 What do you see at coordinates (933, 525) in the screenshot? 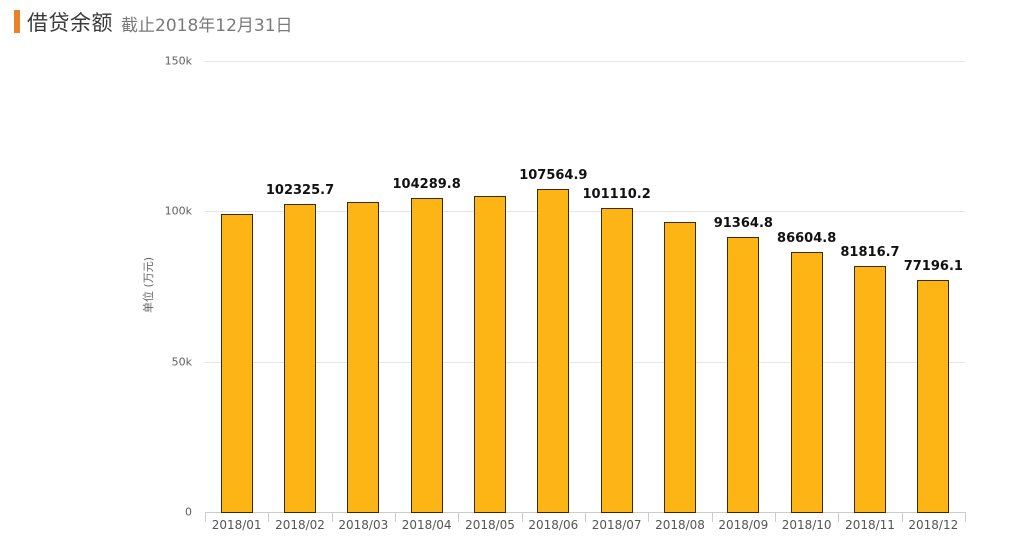
I see `x-tick-label: 2018/12` at bounding box center [933, 525].